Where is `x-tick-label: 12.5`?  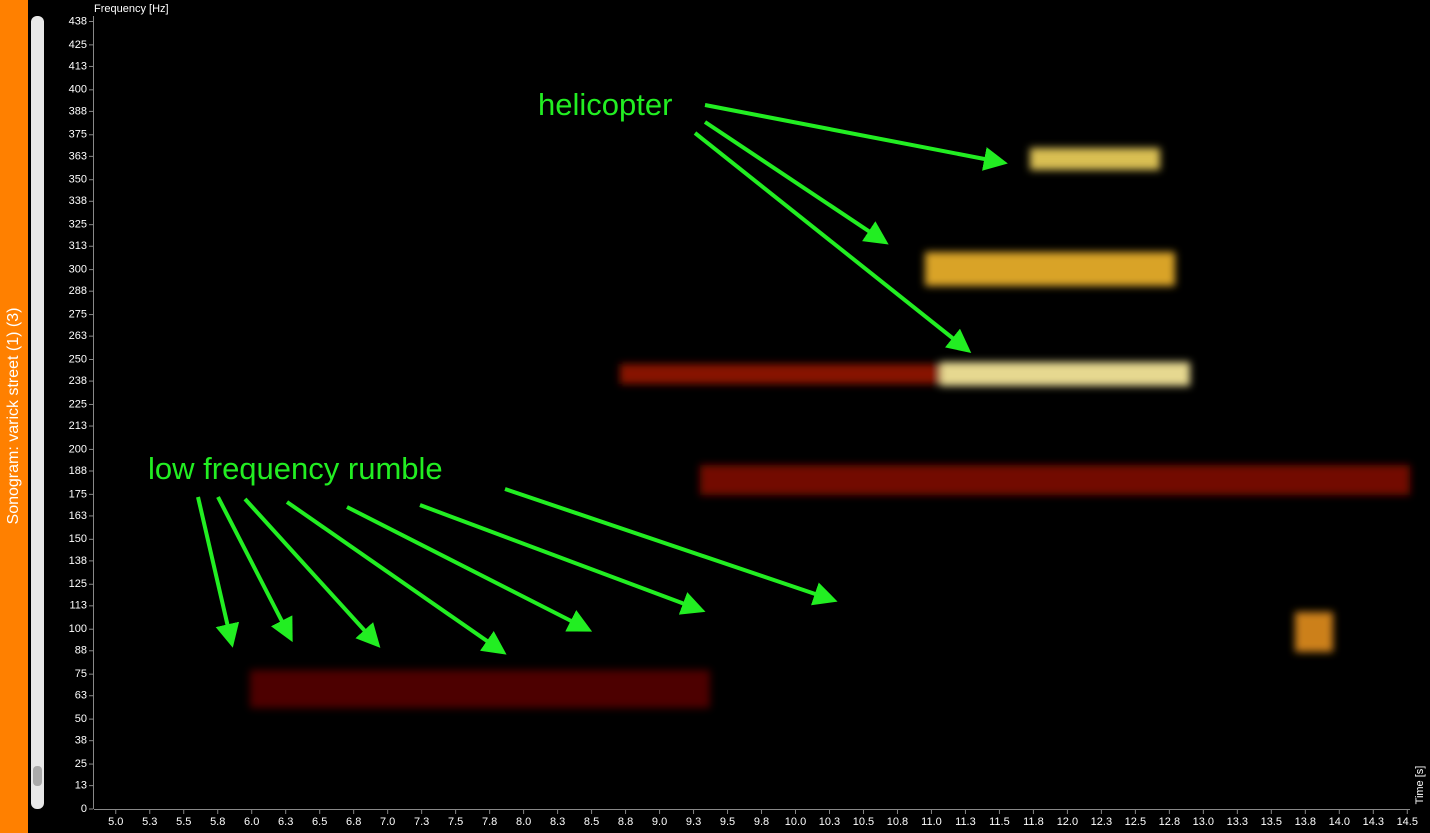
x-tick-label: 12.5 is located at coordinates (1135, 822).